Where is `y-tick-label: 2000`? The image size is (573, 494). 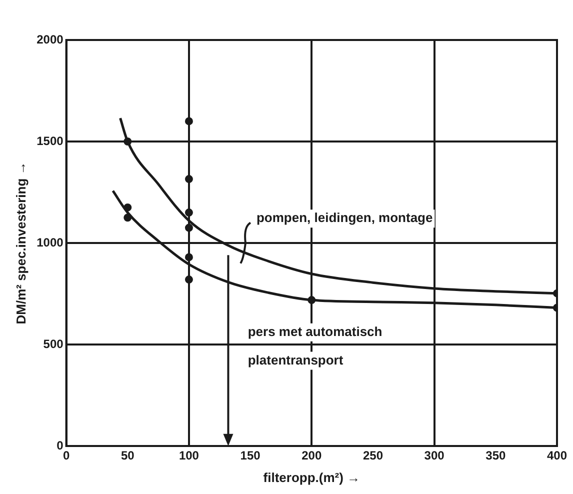 y-tick-label: 2000 is located at coordinates (50, 39).